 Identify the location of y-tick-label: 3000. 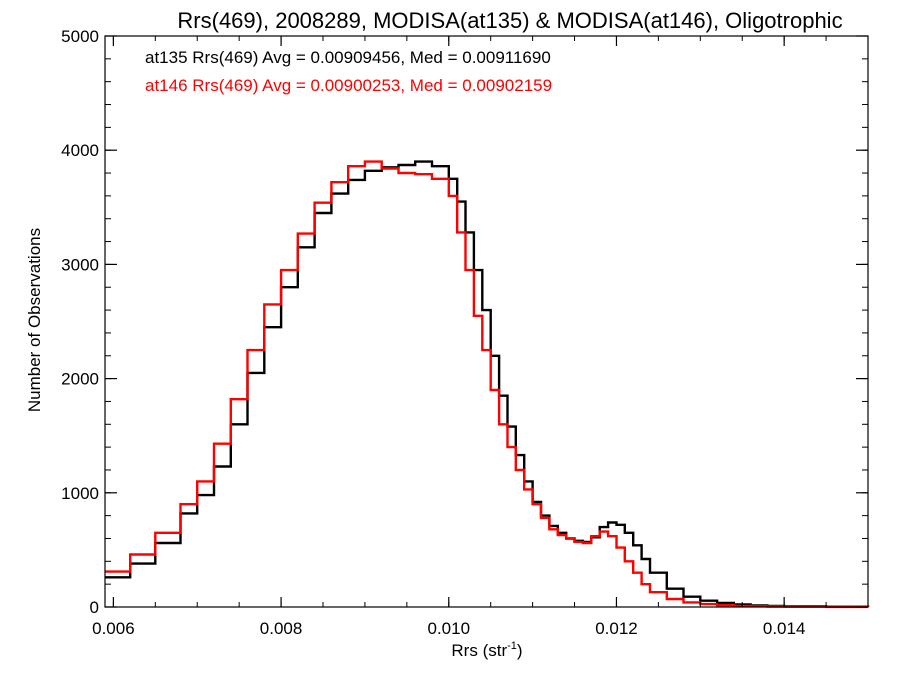
(80, 264).